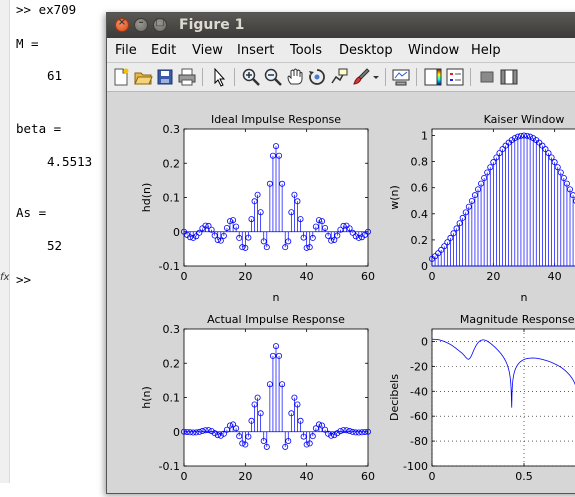  Describe the element at coordinates (434, 50) in the screenshot. I see `menu-window: Window` at that location.